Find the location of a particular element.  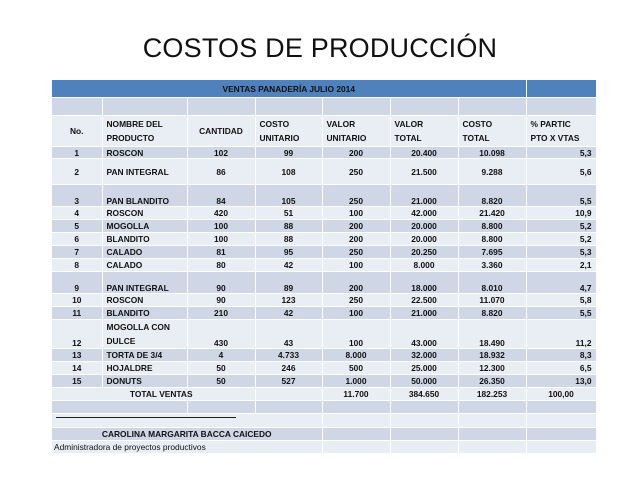

header-partic: % PARTIC PTO X VTAS is located at coordinates (561, 131).